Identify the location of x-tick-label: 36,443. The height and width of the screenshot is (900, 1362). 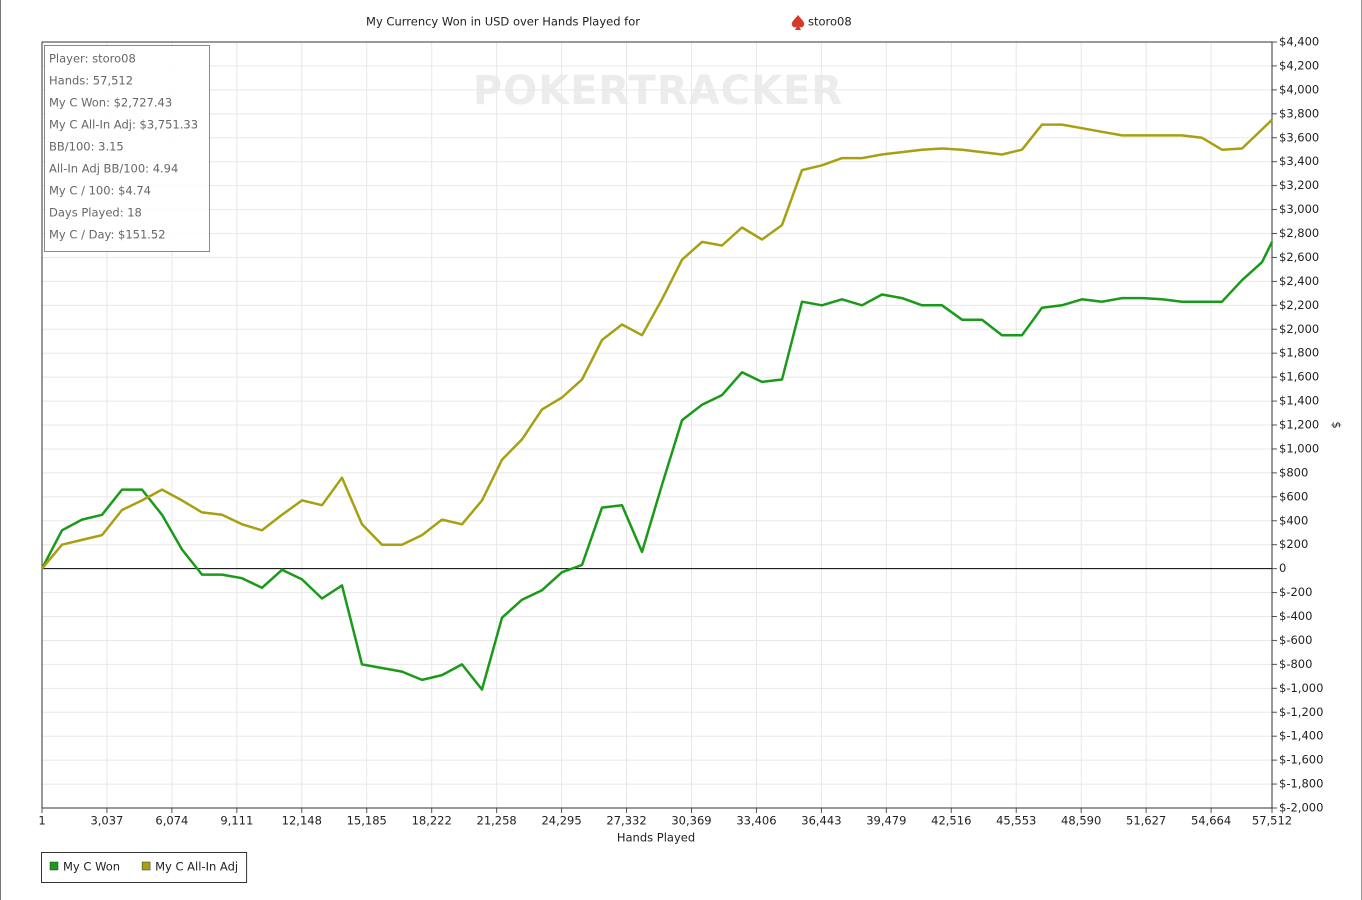
(821, 821).